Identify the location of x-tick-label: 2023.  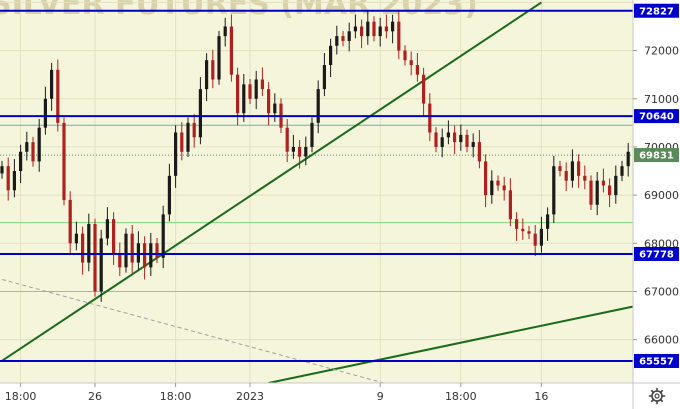
(250, 396).